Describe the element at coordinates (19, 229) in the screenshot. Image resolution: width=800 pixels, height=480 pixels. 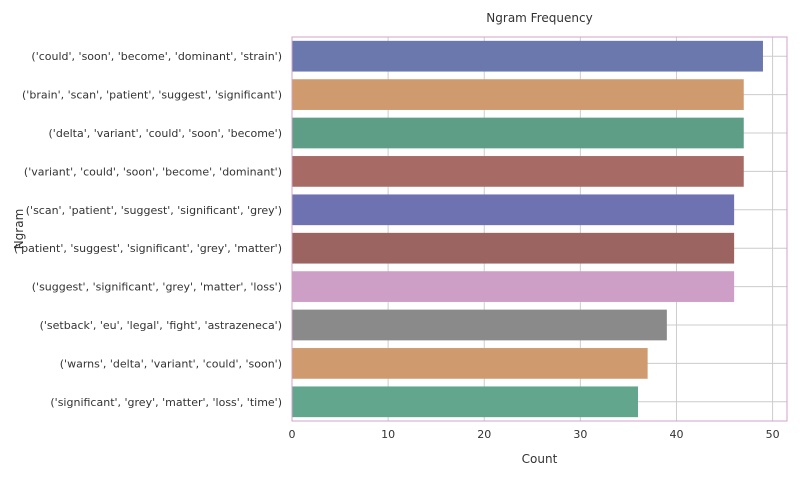
I see `y-axis-title: Ngram` at that location.